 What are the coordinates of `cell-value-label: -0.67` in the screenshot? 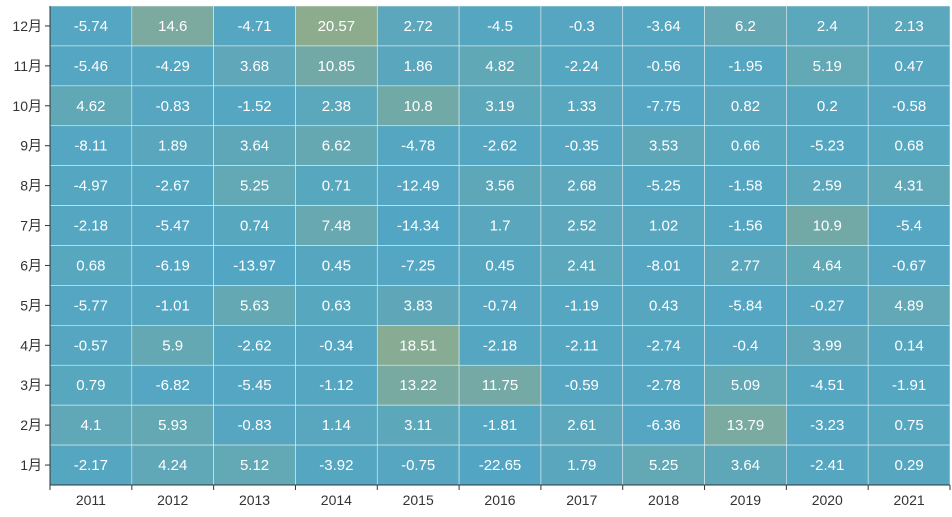 It's located at (909, 265).